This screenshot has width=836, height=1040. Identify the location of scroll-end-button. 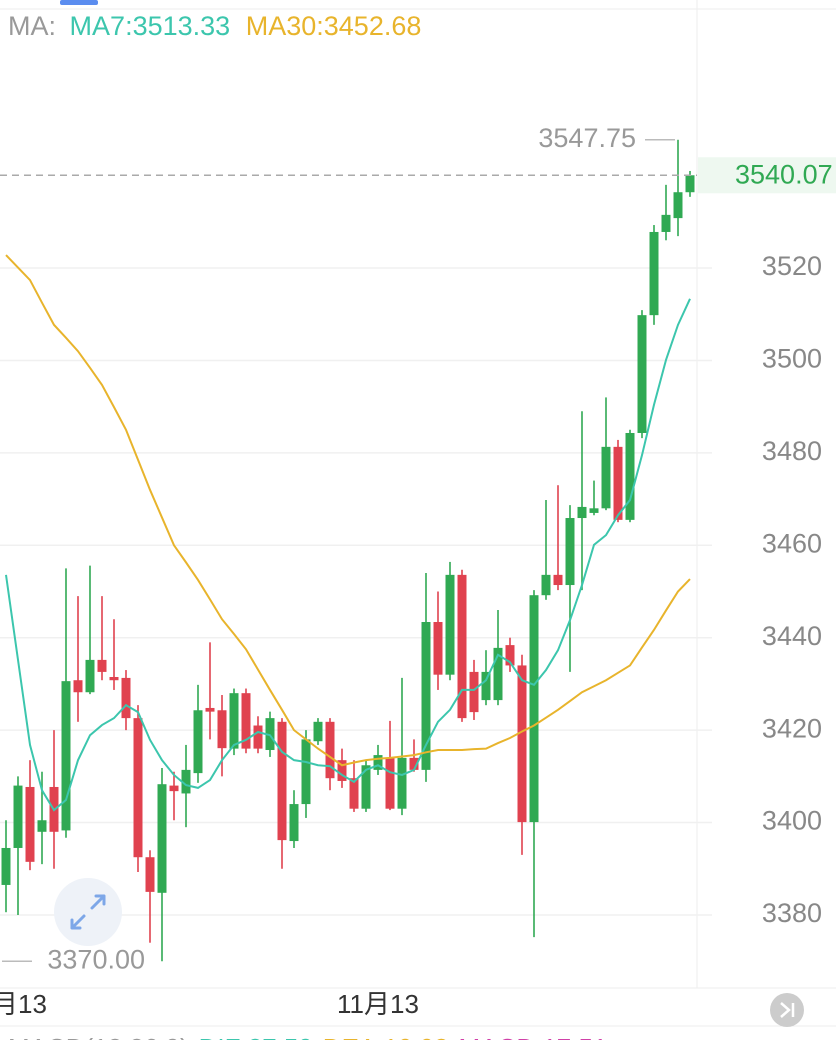
(787, 1010).